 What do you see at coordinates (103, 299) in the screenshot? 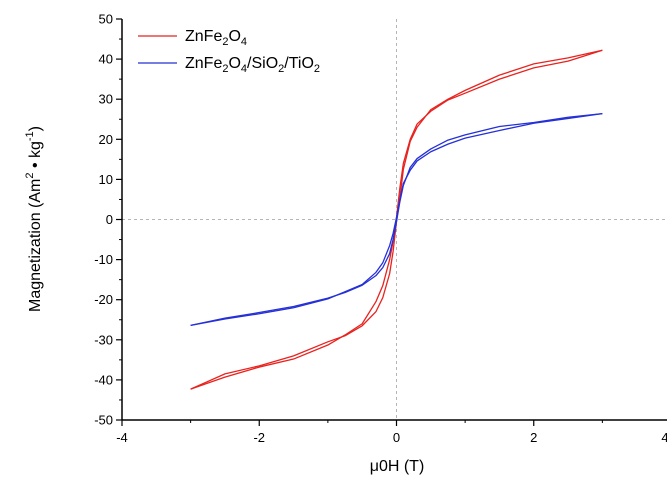
I see `y-tick-label: -20` at bounding box center [103, 299].